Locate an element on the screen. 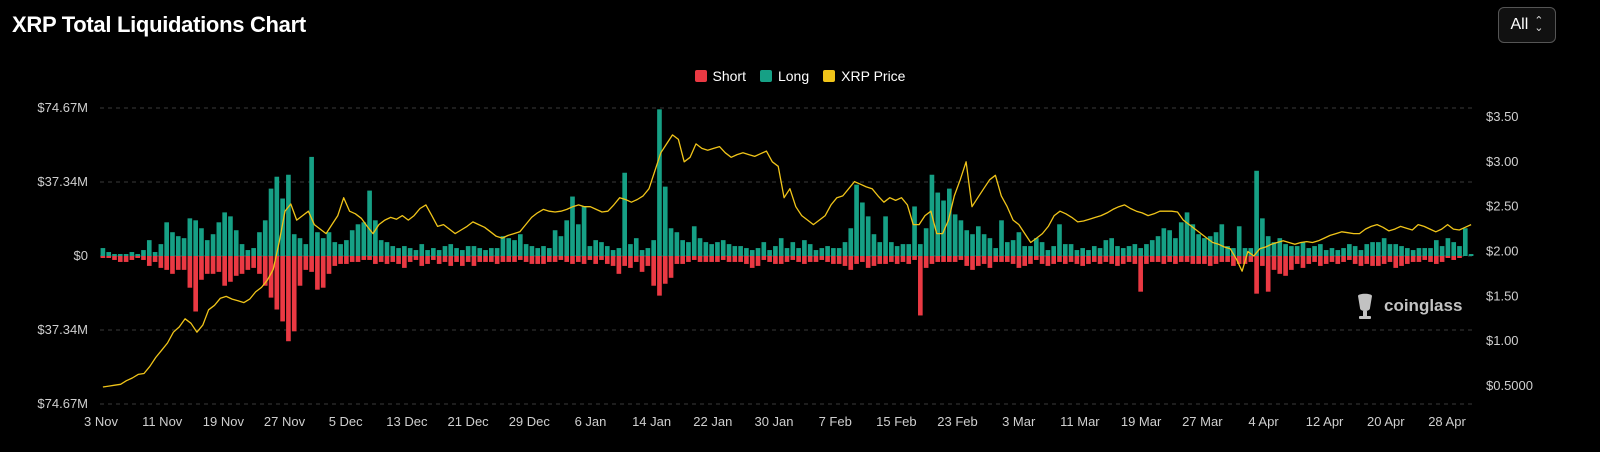  legend-item-long: Long is located at coordinates (784, 76).